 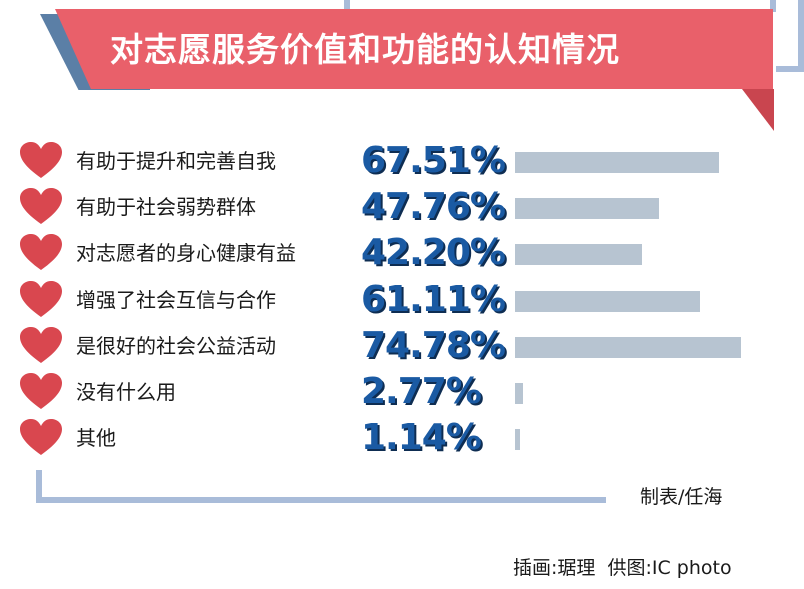 I want to click on value-label: 61.11%, so click(x=433, y=299).